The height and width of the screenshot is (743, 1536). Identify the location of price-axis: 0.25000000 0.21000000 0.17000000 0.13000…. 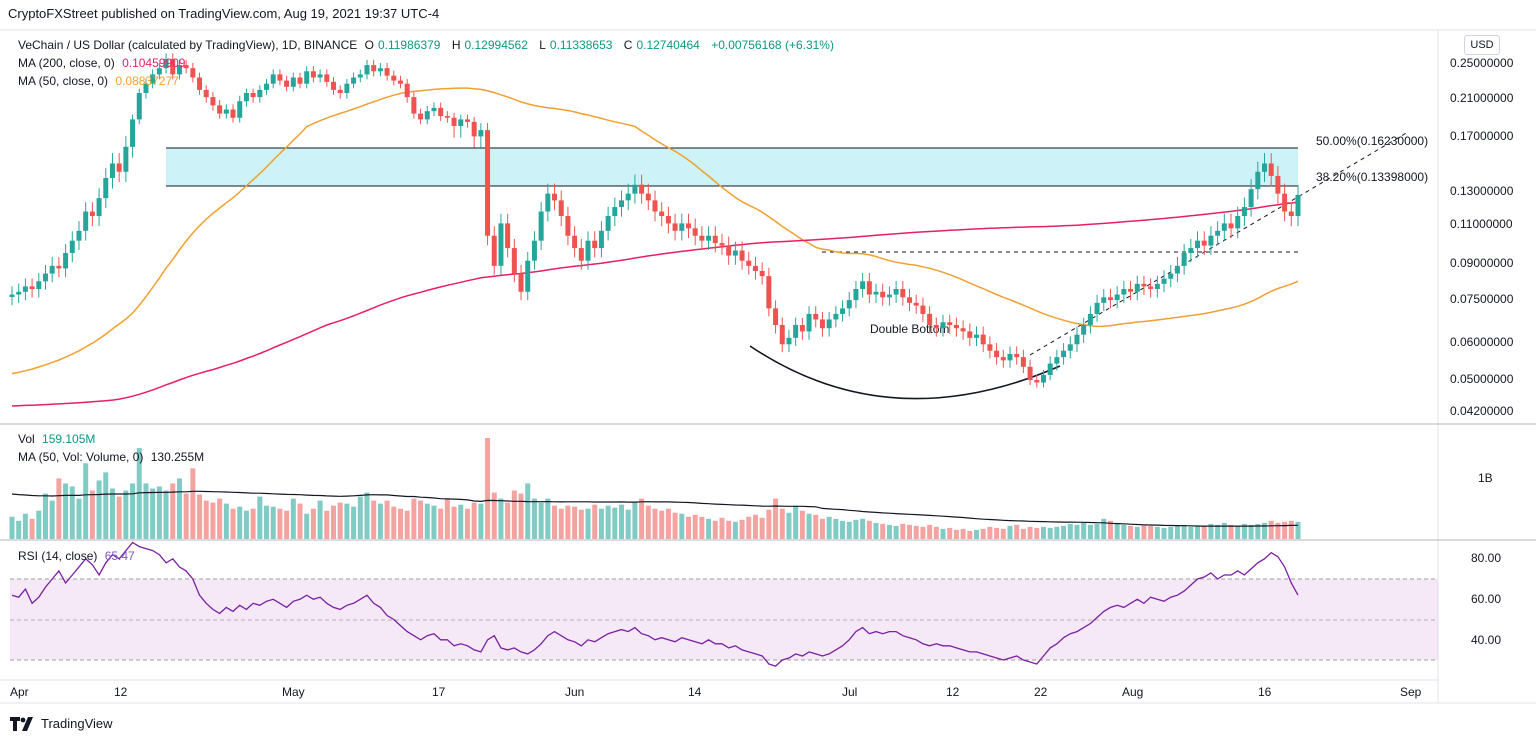
(1482, 237).